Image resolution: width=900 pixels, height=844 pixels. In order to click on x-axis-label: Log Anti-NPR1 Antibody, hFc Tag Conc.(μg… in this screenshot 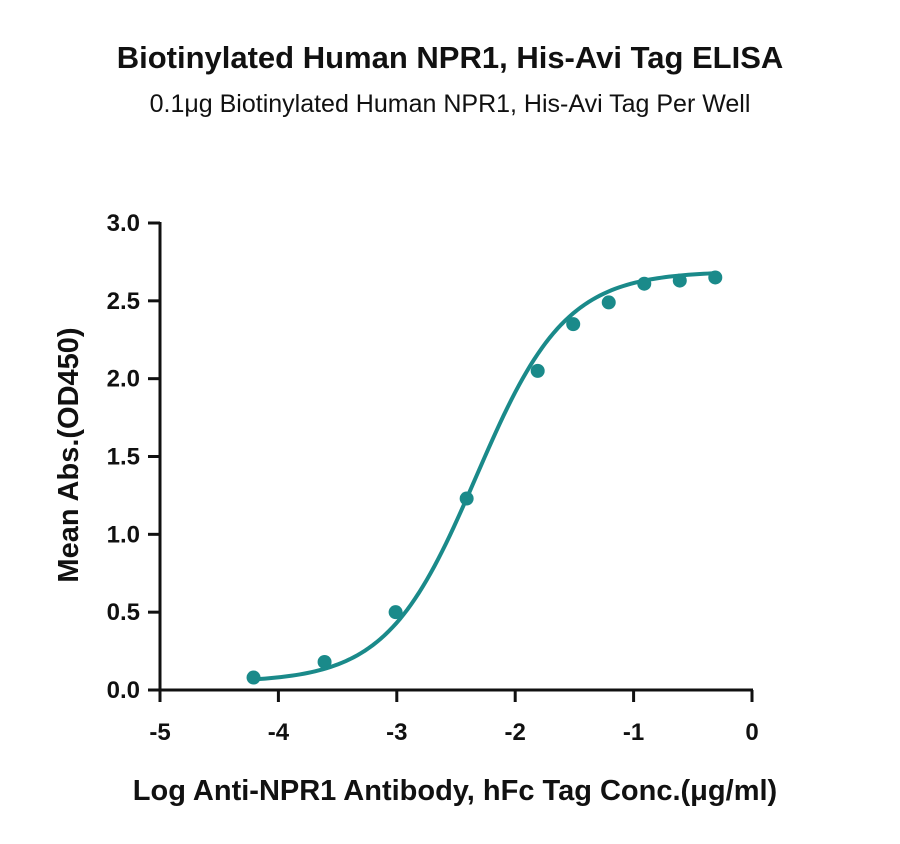, I will do `click(455, 791)`.